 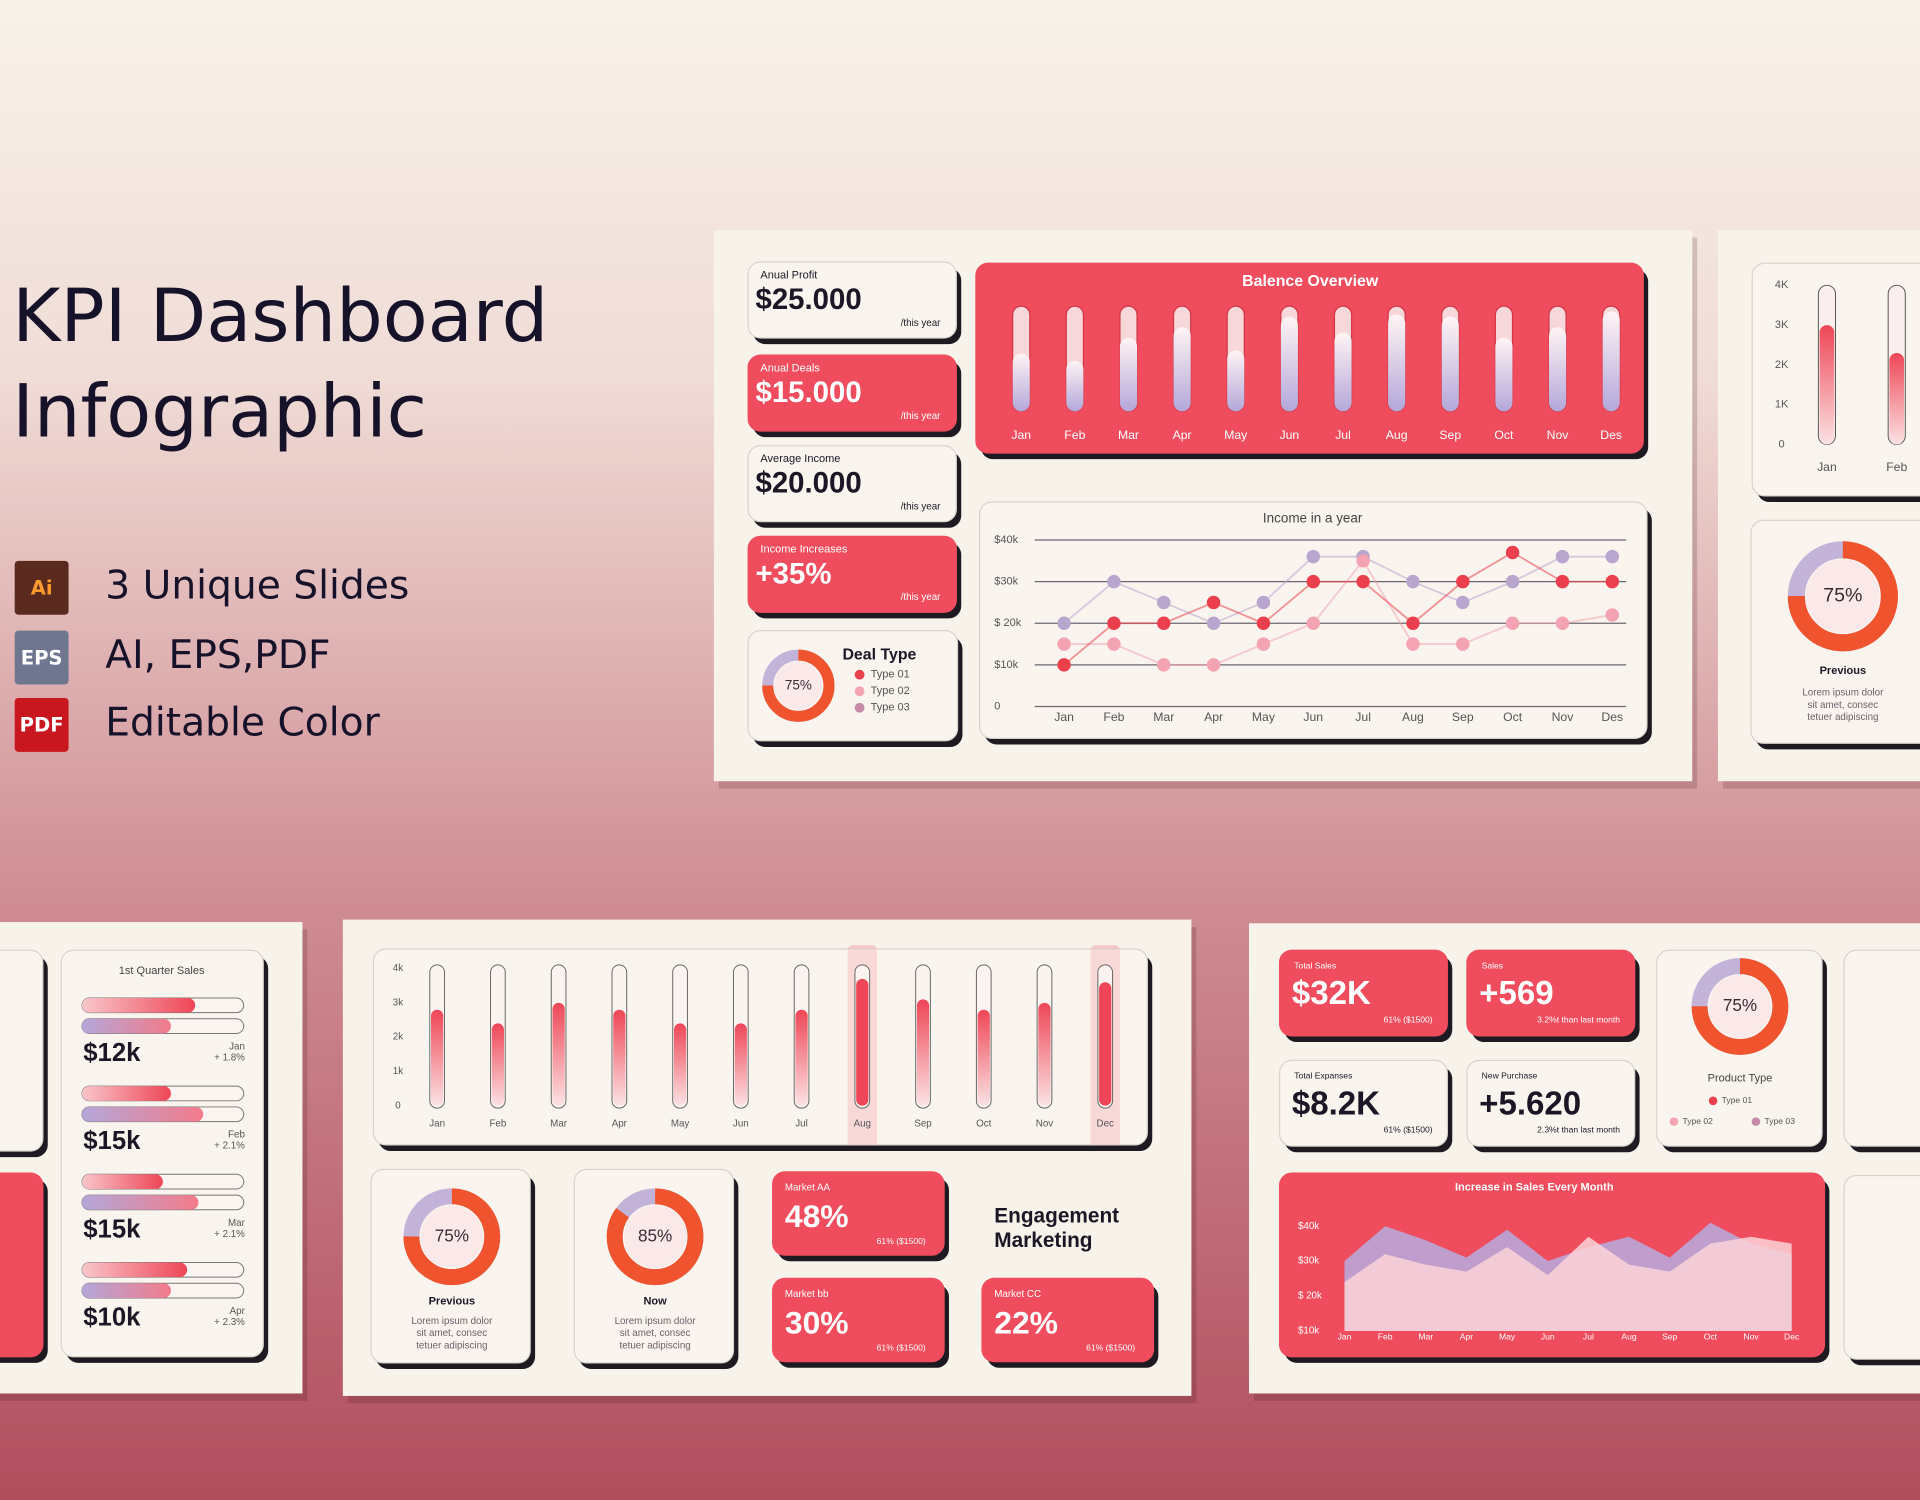 What do you see at coordinates (1782, 365) in the screenshot?
I see `y-tick-label: 2K` at bounding box center [1782, 365].